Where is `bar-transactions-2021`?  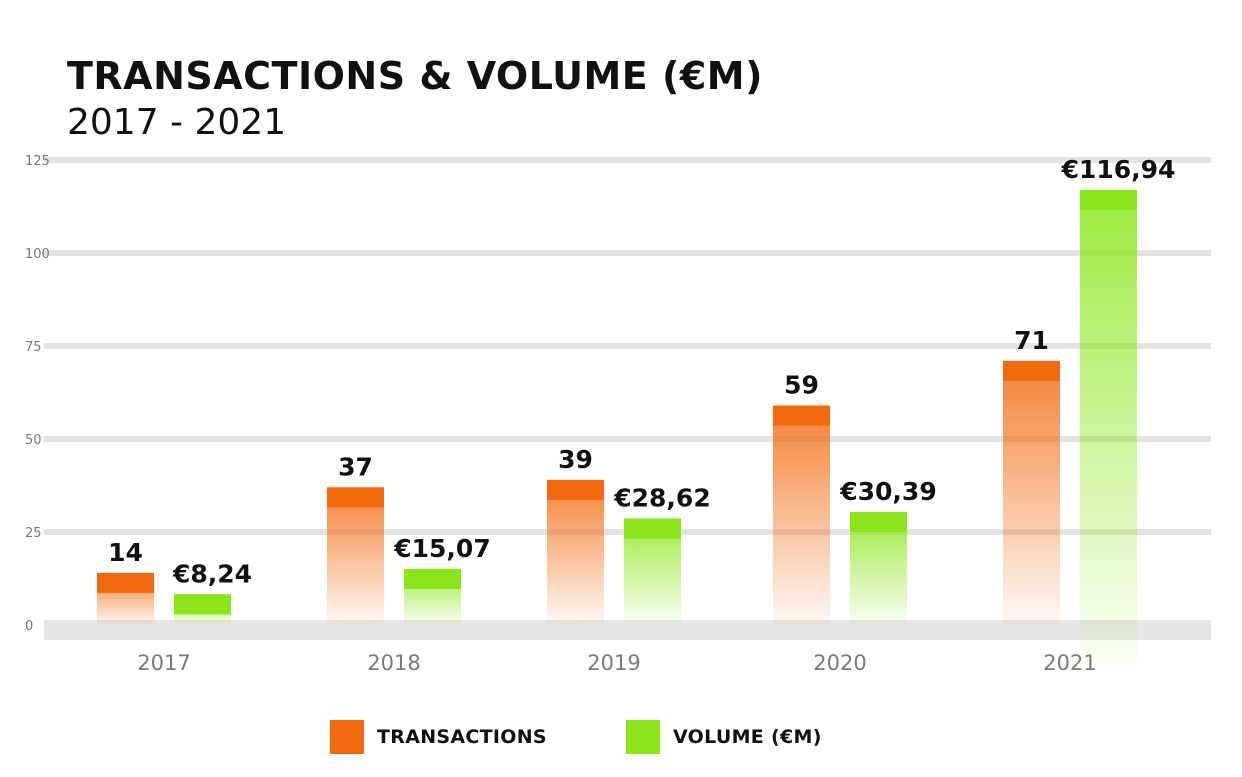
bar-transactions-2021 is located at coordinates (1031, 492).